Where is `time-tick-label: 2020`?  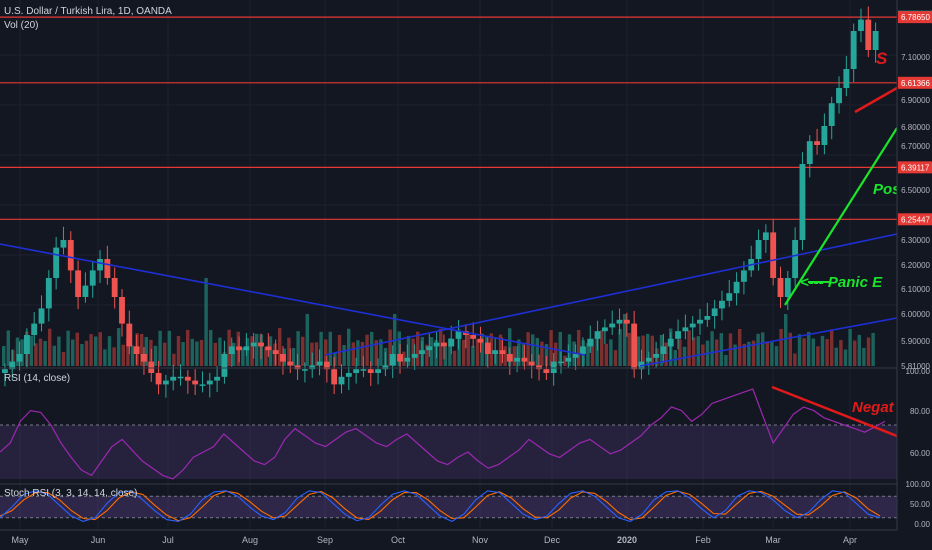
time-tick-label: 2020 is located at coordinates (627, 540).